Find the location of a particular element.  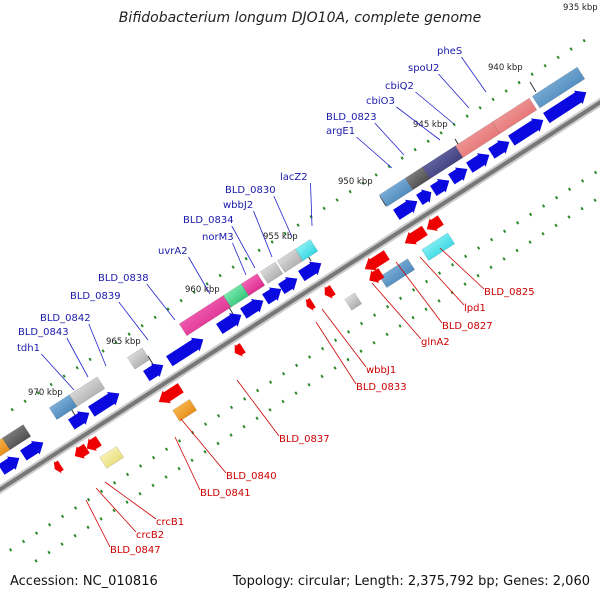

forward-gene-label: lacZ2 is located at coordinates (294, 177).